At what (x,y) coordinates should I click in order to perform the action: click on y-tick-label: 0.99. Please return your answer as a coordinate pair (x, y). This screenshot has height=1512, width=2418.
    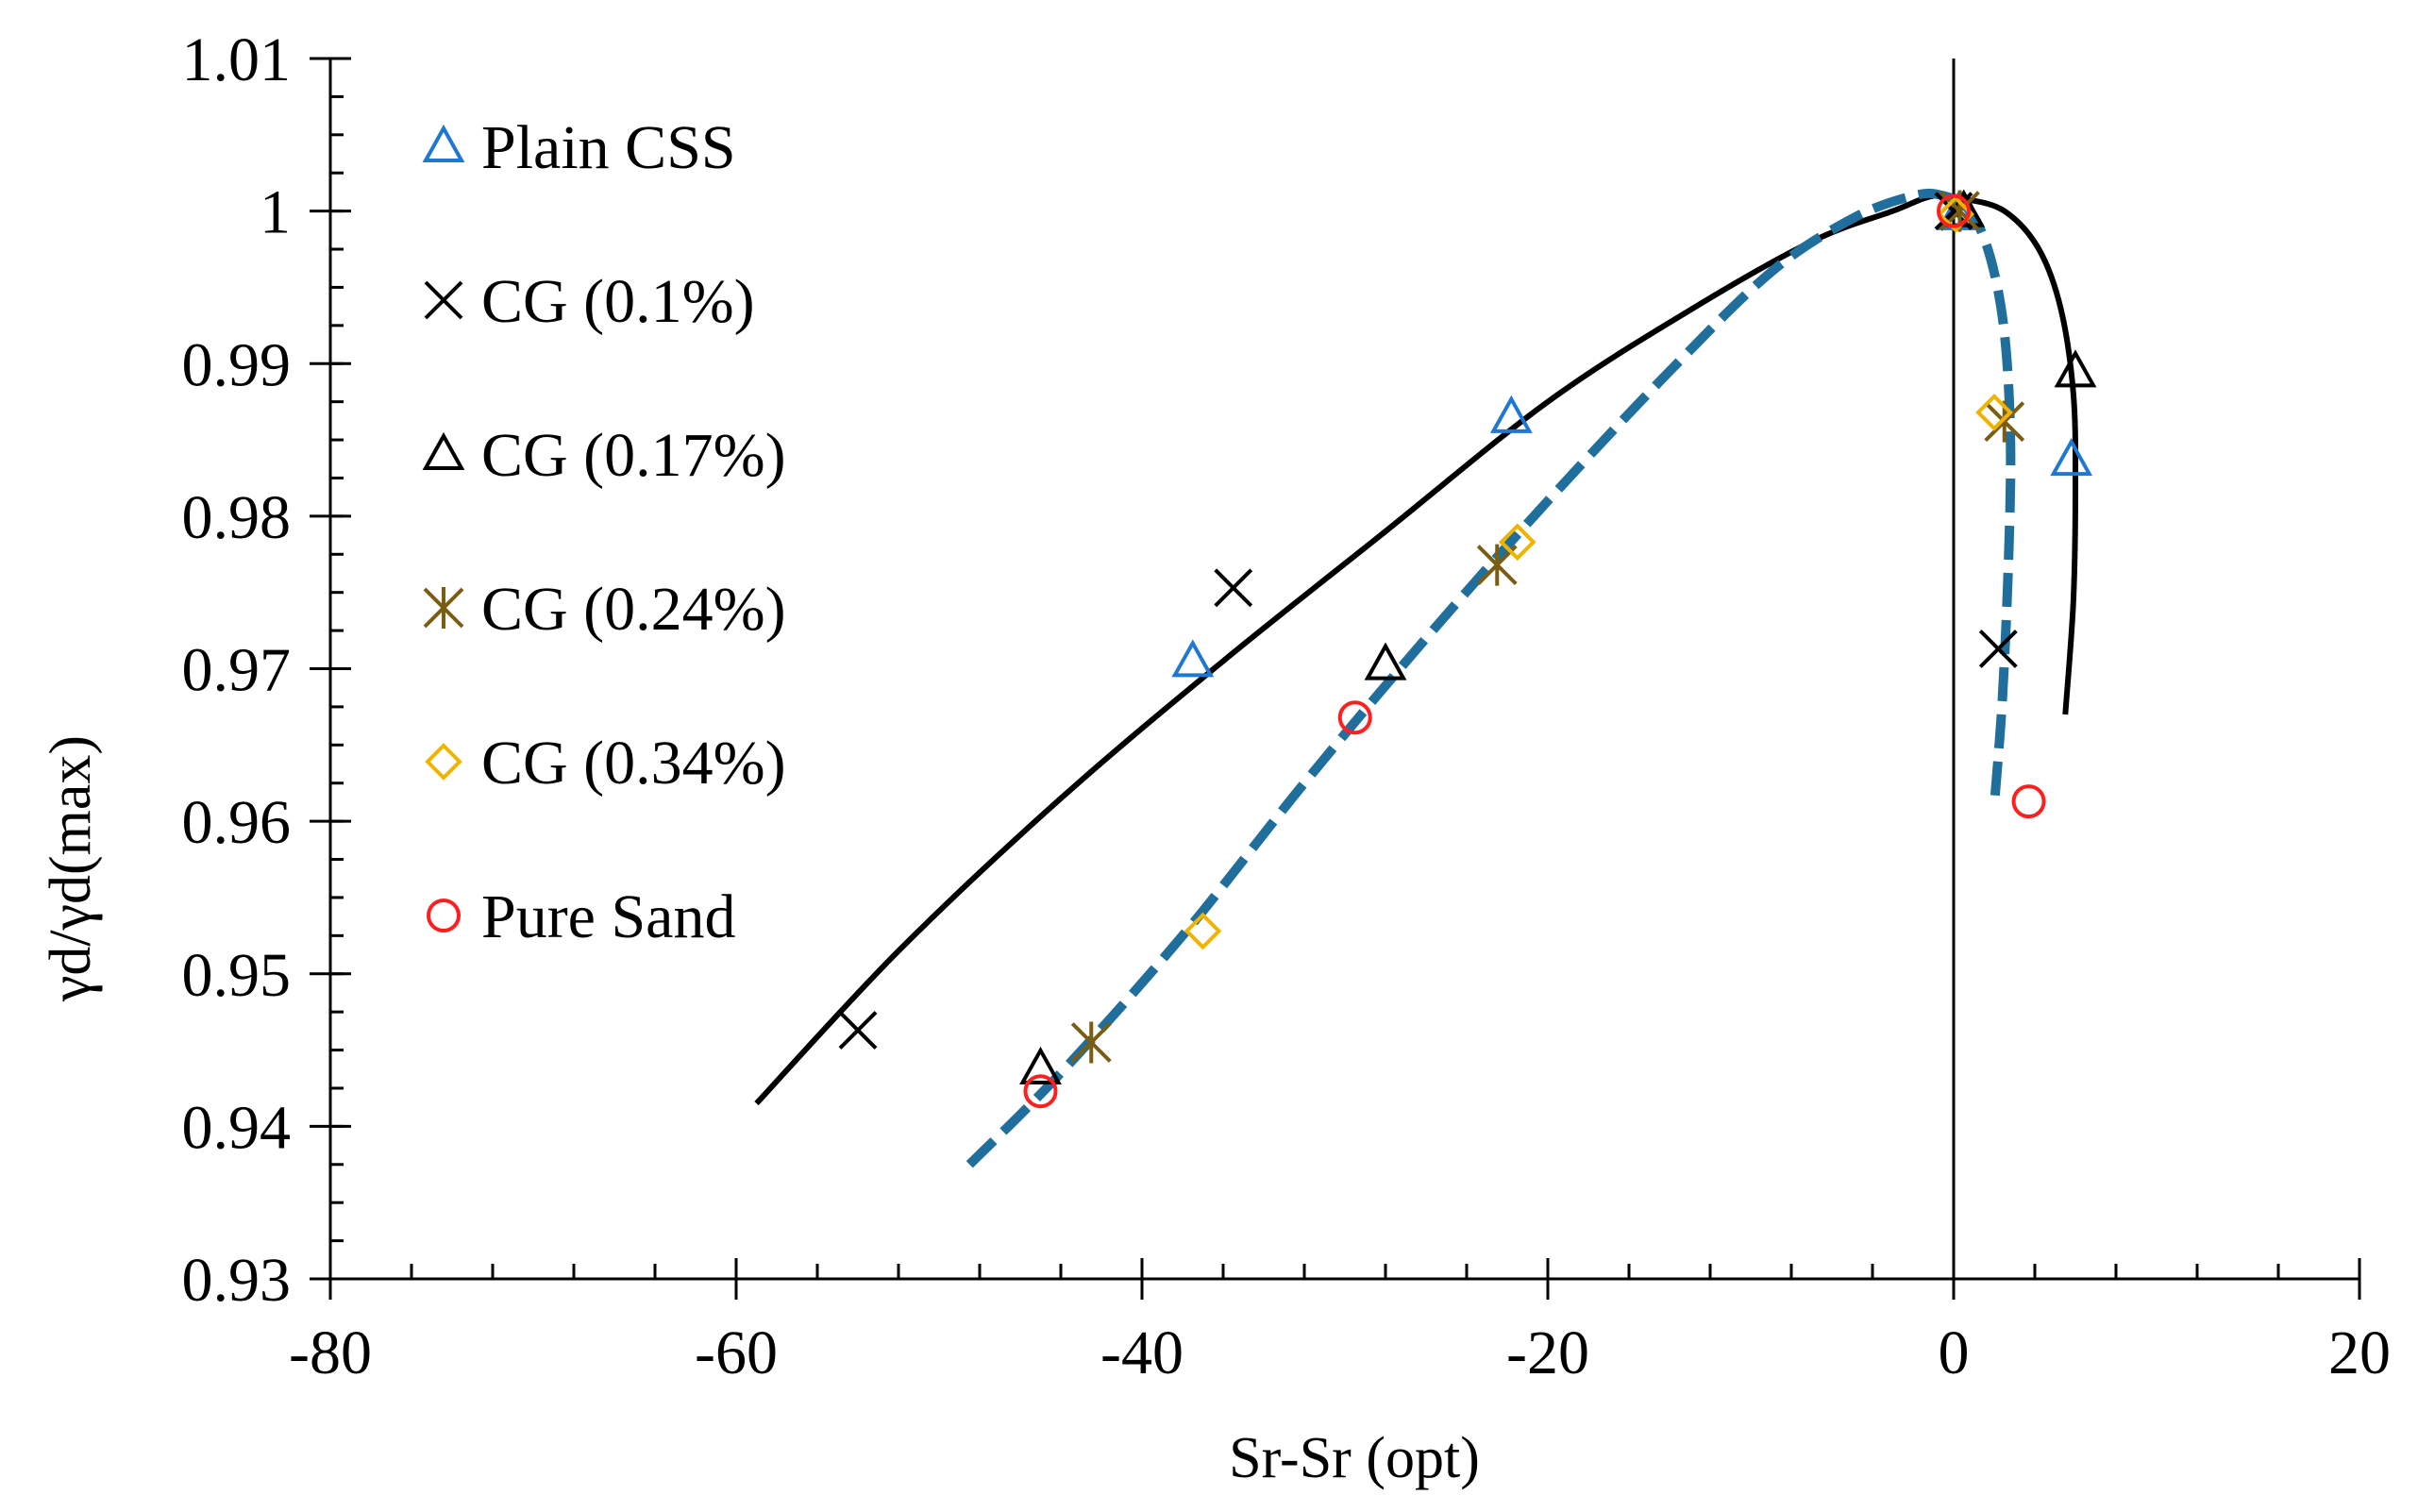
    Looking at the image, I should click on (237, 364).